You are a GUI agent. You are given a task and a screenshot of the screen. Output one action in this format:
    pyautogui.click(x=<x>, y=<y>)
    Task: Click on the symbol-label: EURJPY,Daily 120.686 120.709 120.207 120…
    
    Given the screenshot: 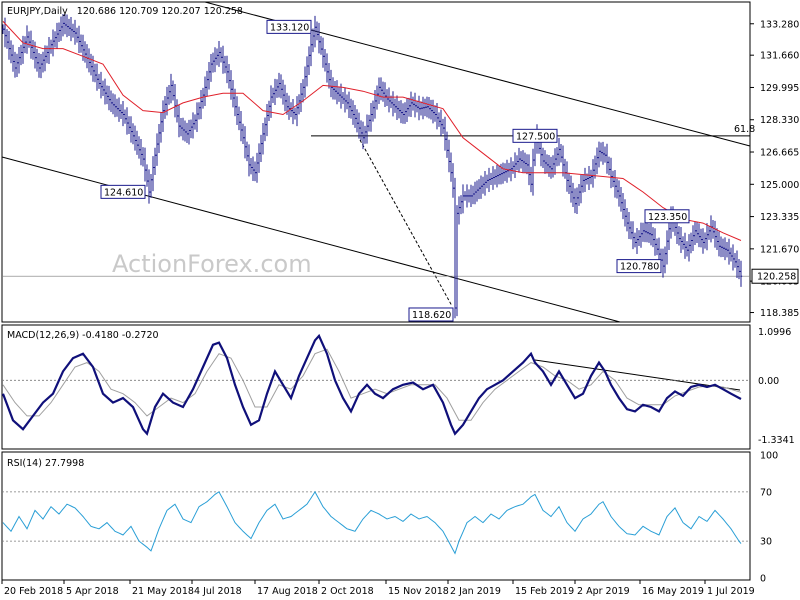 What is the action you would take?
    pyautogui.click(x=125, y=11)
    